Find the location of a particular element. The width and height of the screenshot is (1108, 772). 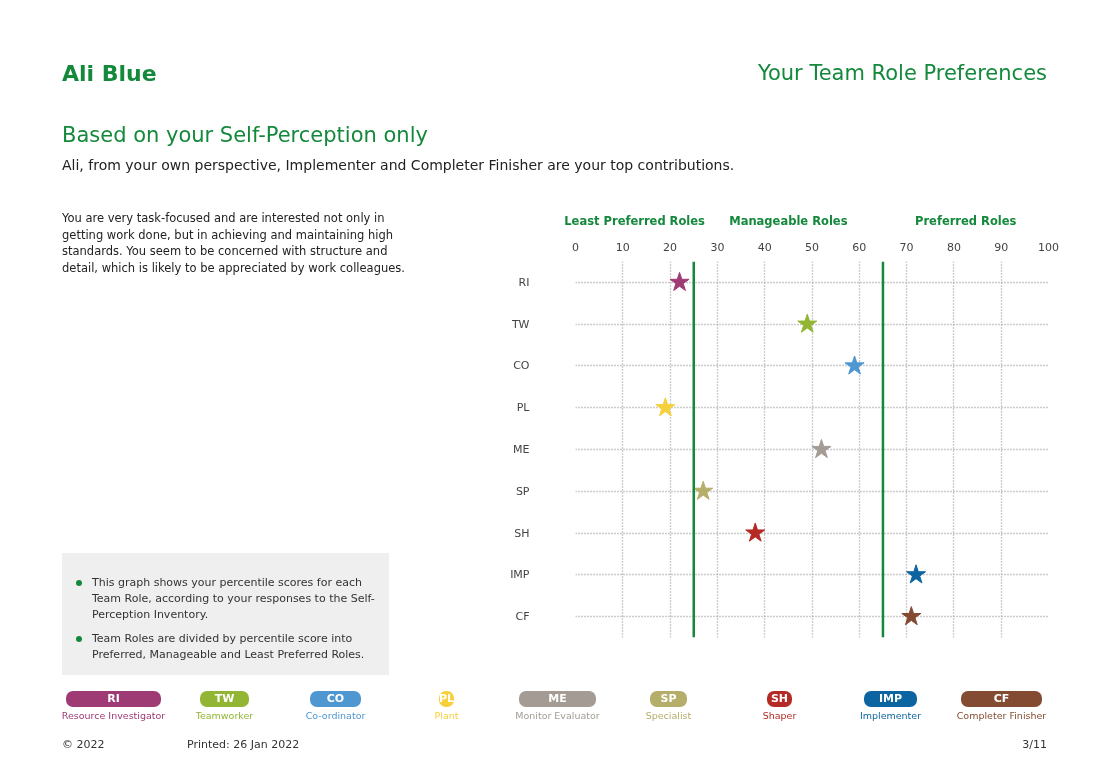

text: Implementer is located at coordinates (890, 716).